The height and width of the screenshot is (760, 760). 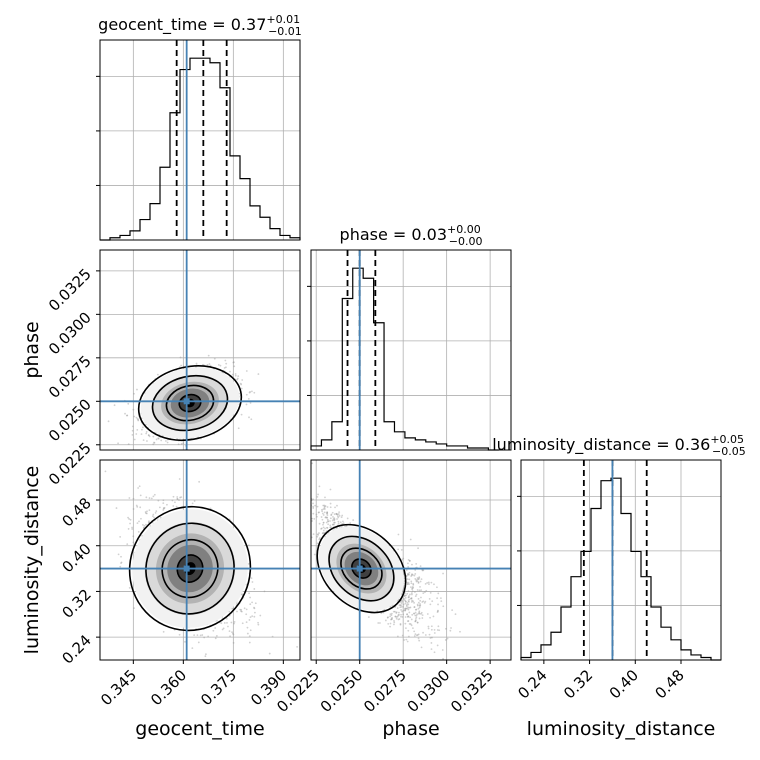 What do you see at coordinates (283, 19) in the screenshot?
I see `title-upper-error: +0.01` at bounding box center [283, 19].